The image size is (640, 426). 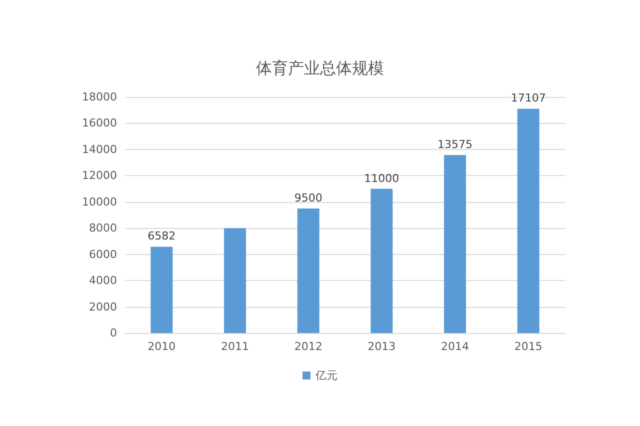 What do you see at coordinates (326, 375) in the screenshot?
I see `legend-label: 亿元` at bounding box center [326, 375].